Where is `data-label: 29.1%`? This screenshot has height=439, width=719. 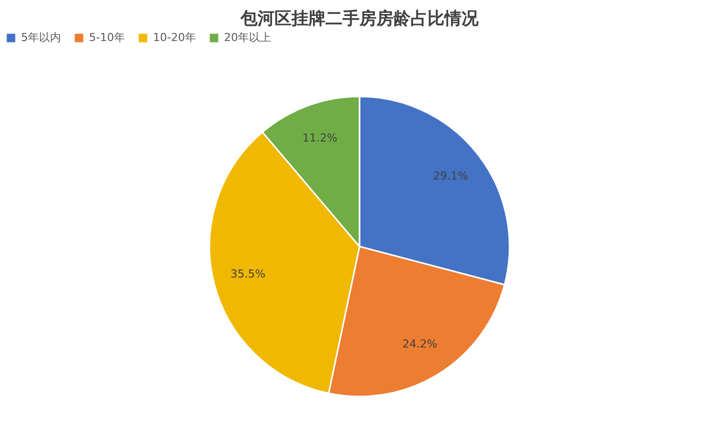 data-label: 29.1% is located at coordinates (450, 175).